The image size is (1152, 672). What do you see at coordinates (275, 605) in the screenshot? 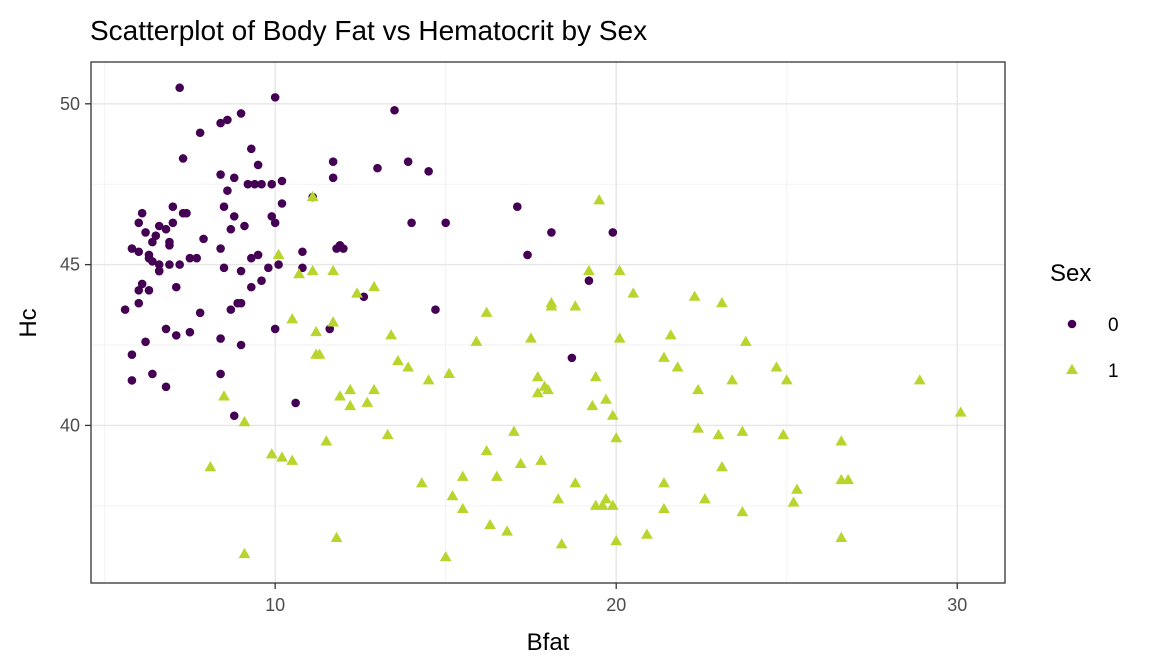
I see `x-tick-label: 10` at bounding box center [275, 605].